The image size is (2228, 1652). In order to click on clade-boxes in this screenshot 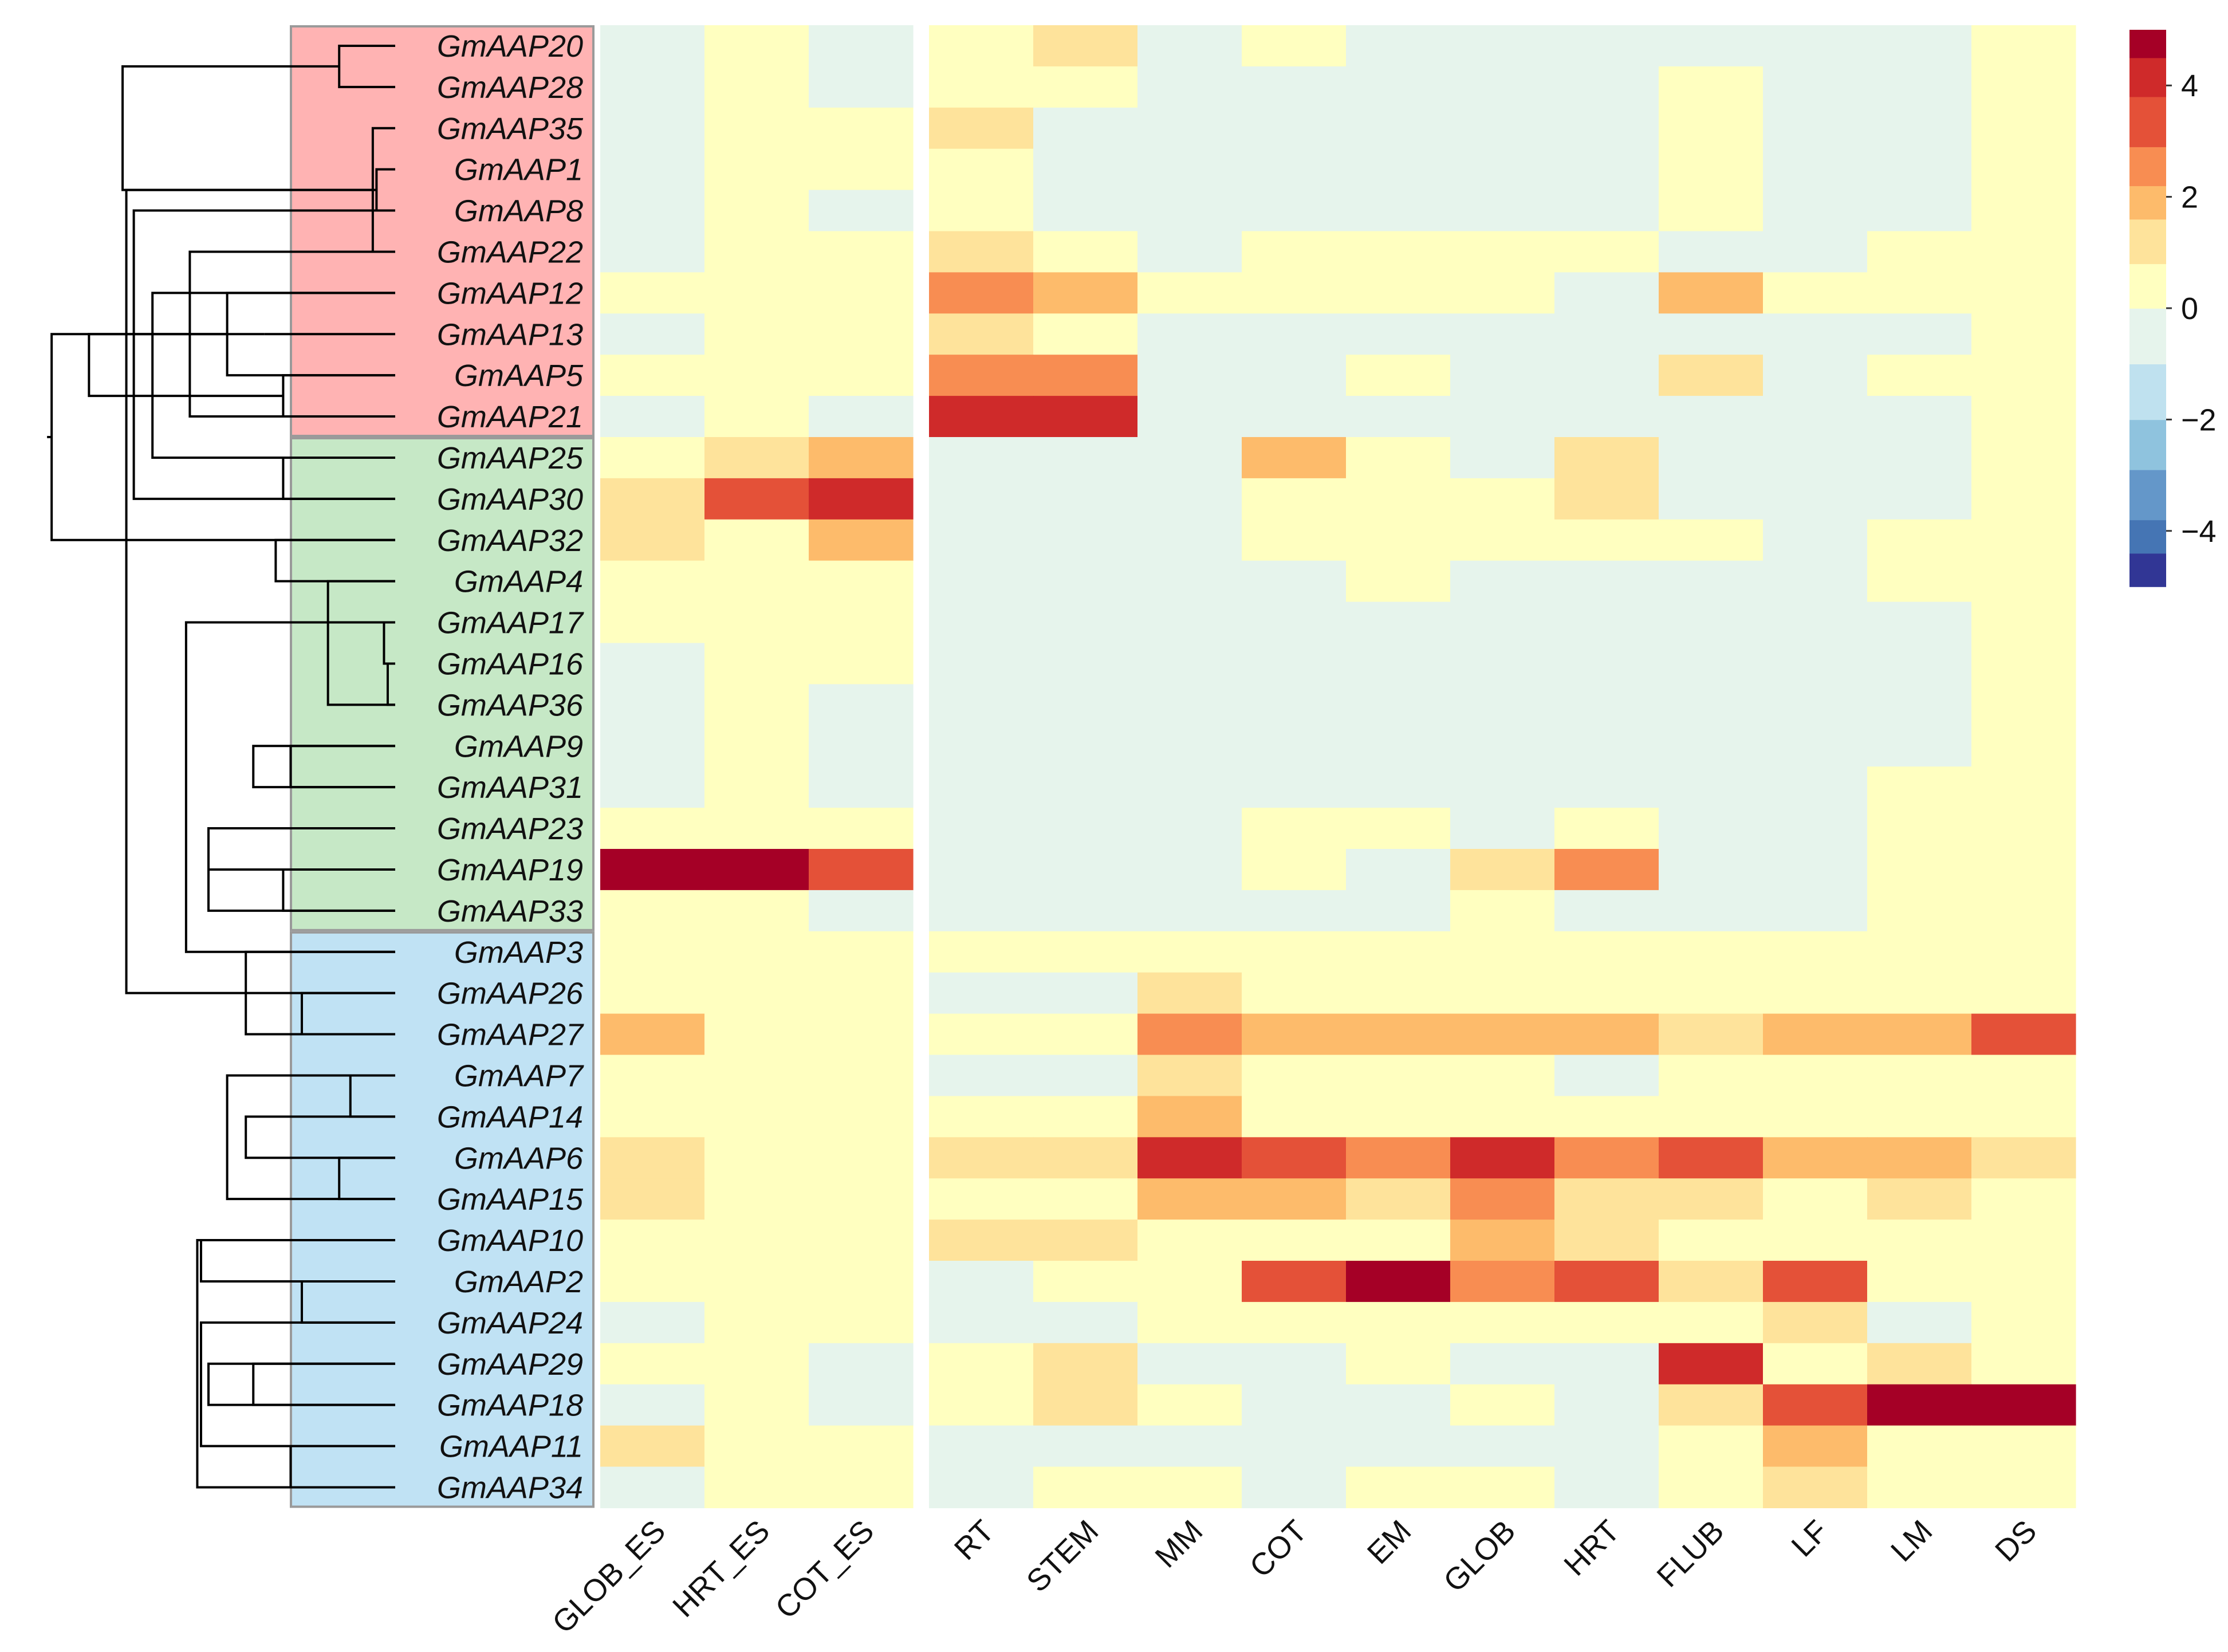, I will do `click(443, 766)`.